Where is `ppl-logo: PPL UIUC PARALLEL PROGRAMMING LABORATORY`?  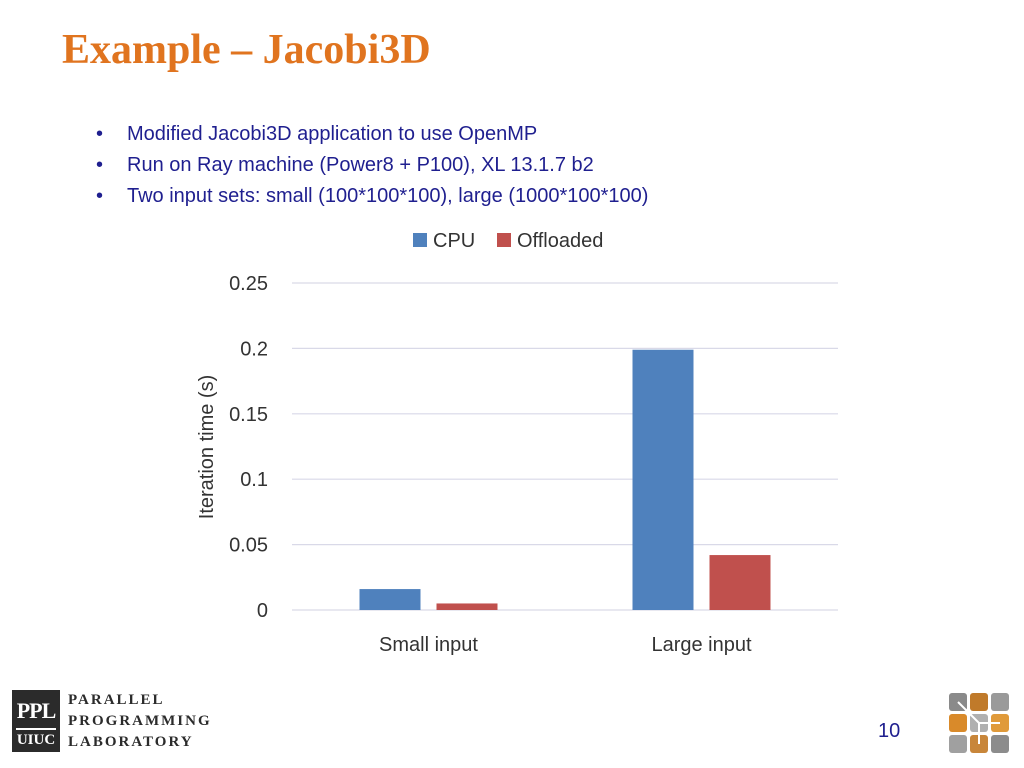 ppl-logo: PPL UIUC PARALLEL PROGRAMMING LABORATORY is located at coordinates (111, 722).